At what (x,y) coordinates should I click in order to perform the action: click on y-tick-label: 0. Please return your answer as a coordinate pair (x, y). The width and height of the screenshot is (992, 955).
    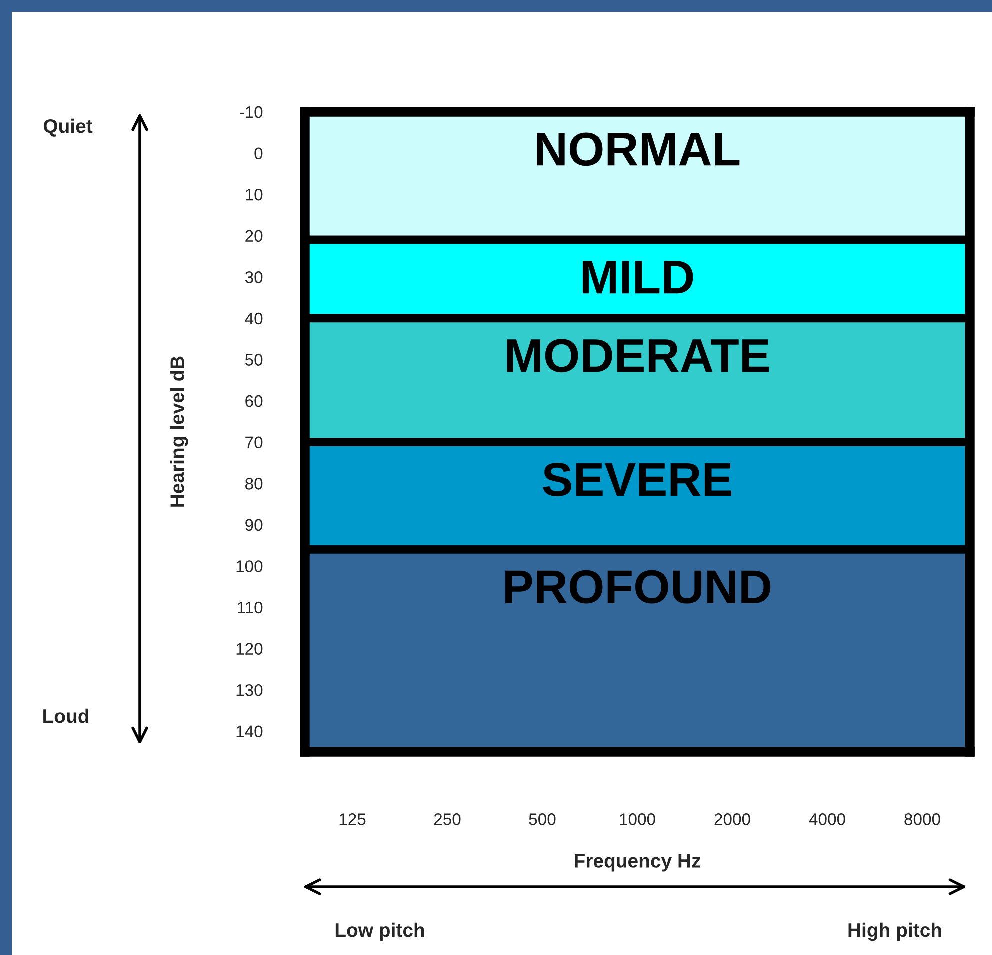
    Looking at the image, I should click on (258, 154).